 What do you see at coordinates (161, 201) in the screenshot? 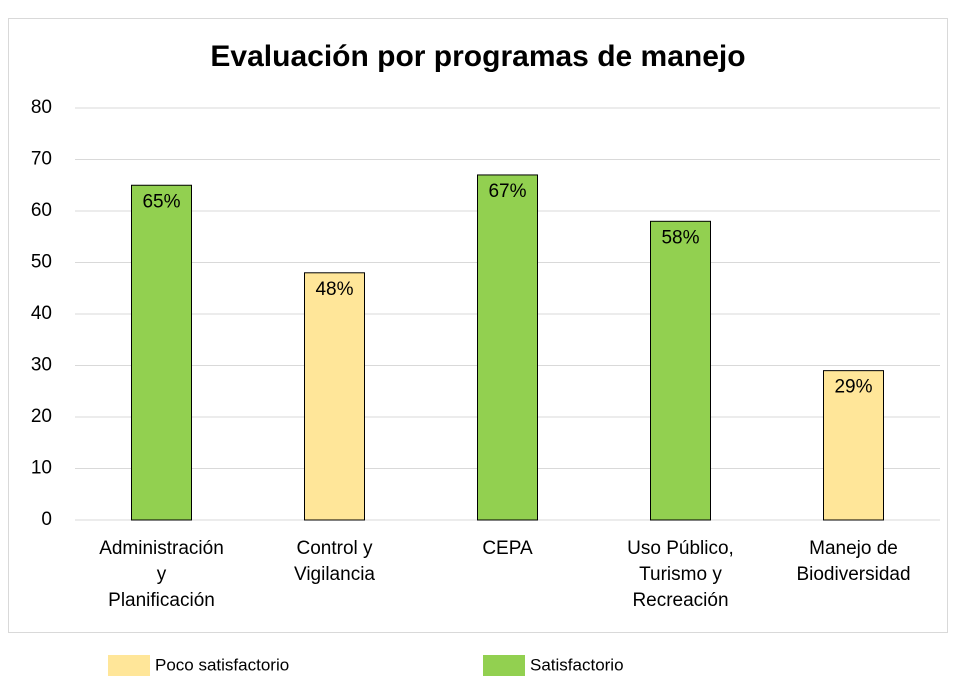
I see `value-label: 65%` at bounding box center [161, 201].